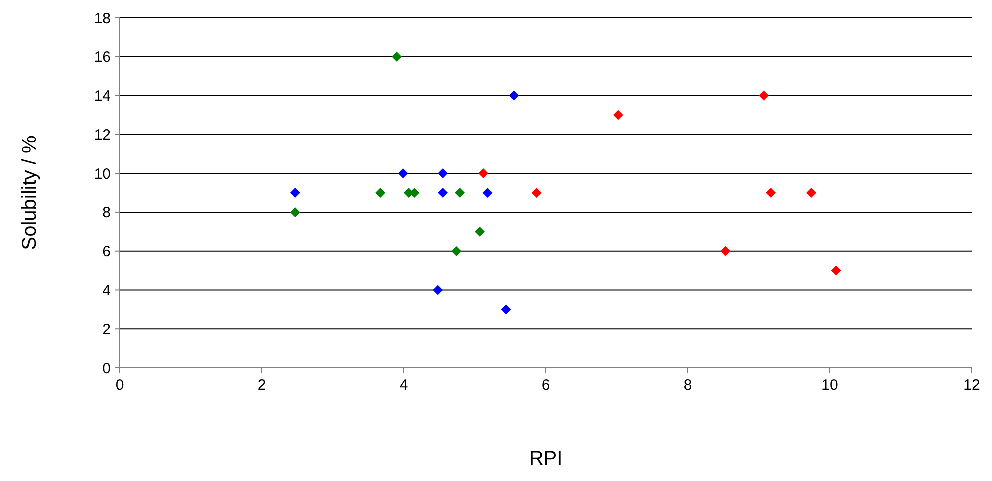  I want to click on y-tick-label: 10, so click(102, 174).